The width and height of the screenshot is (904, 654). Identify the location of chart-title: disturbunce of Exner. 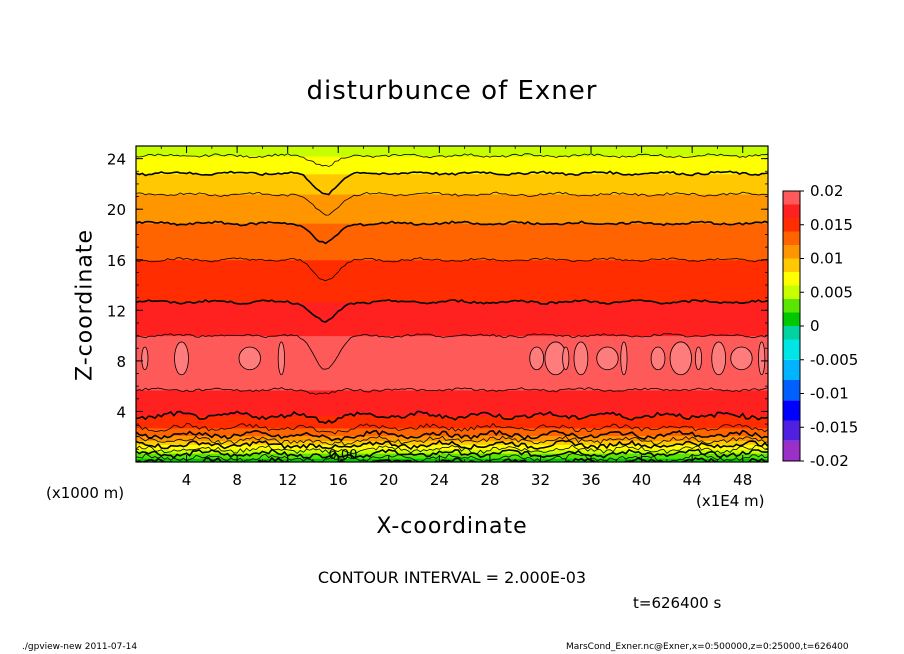
(452, 91).